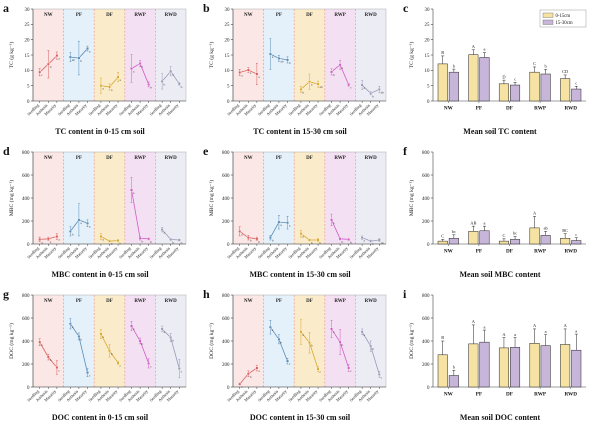  What do you see at coordinates (564, 23) in the screenshot?
I see `legend-label: 15-30cm` at bounding box center [564, 23].